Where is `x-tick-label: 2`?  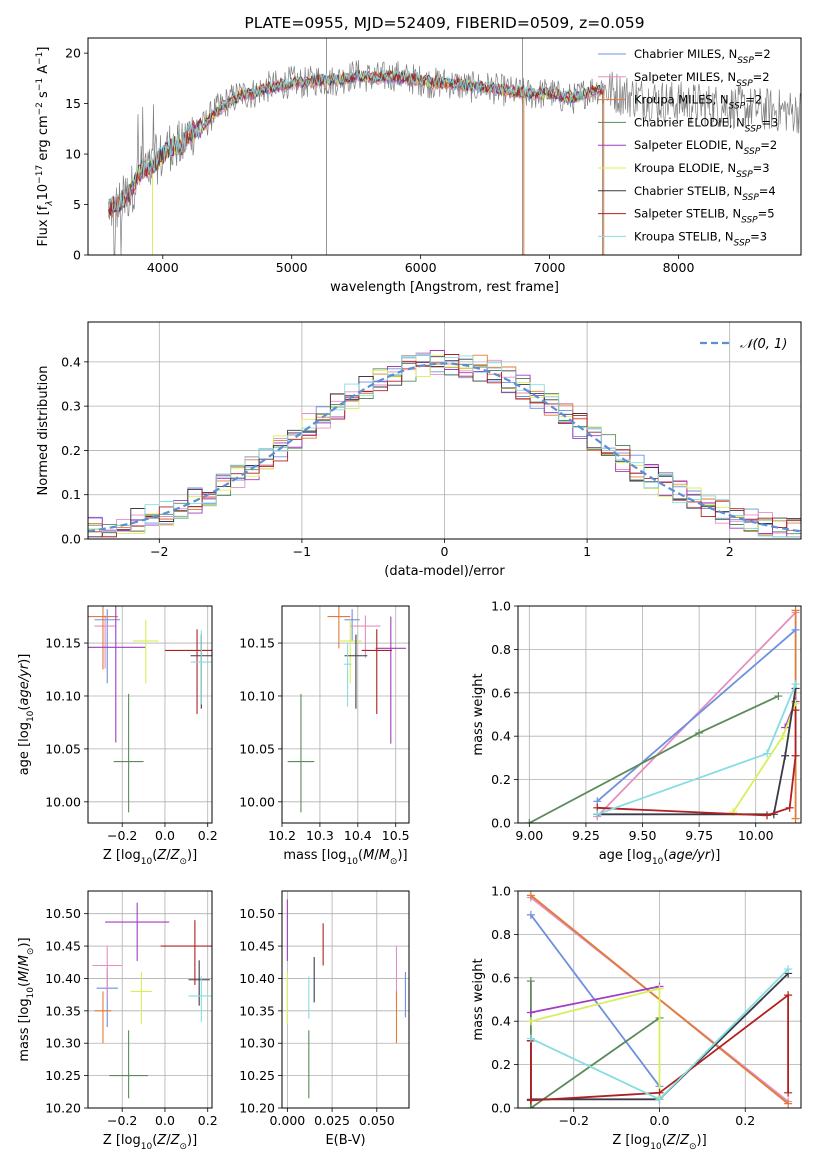
x-tick-label: 2 is located at coordinates (730, 551).